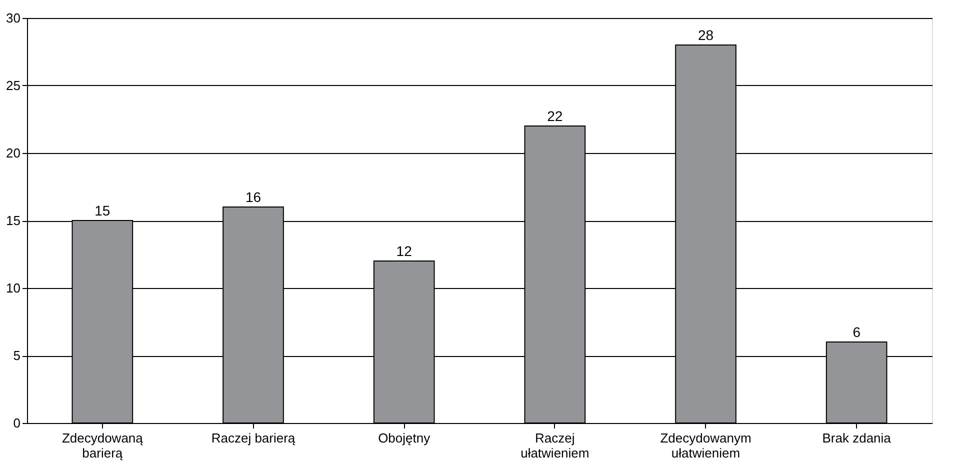 The image size is (956, 475). What do you see at coordinates (404, 438) in the screenshot?
I see `x-tick-label: Obojętny` at bounding box center [404, 438].